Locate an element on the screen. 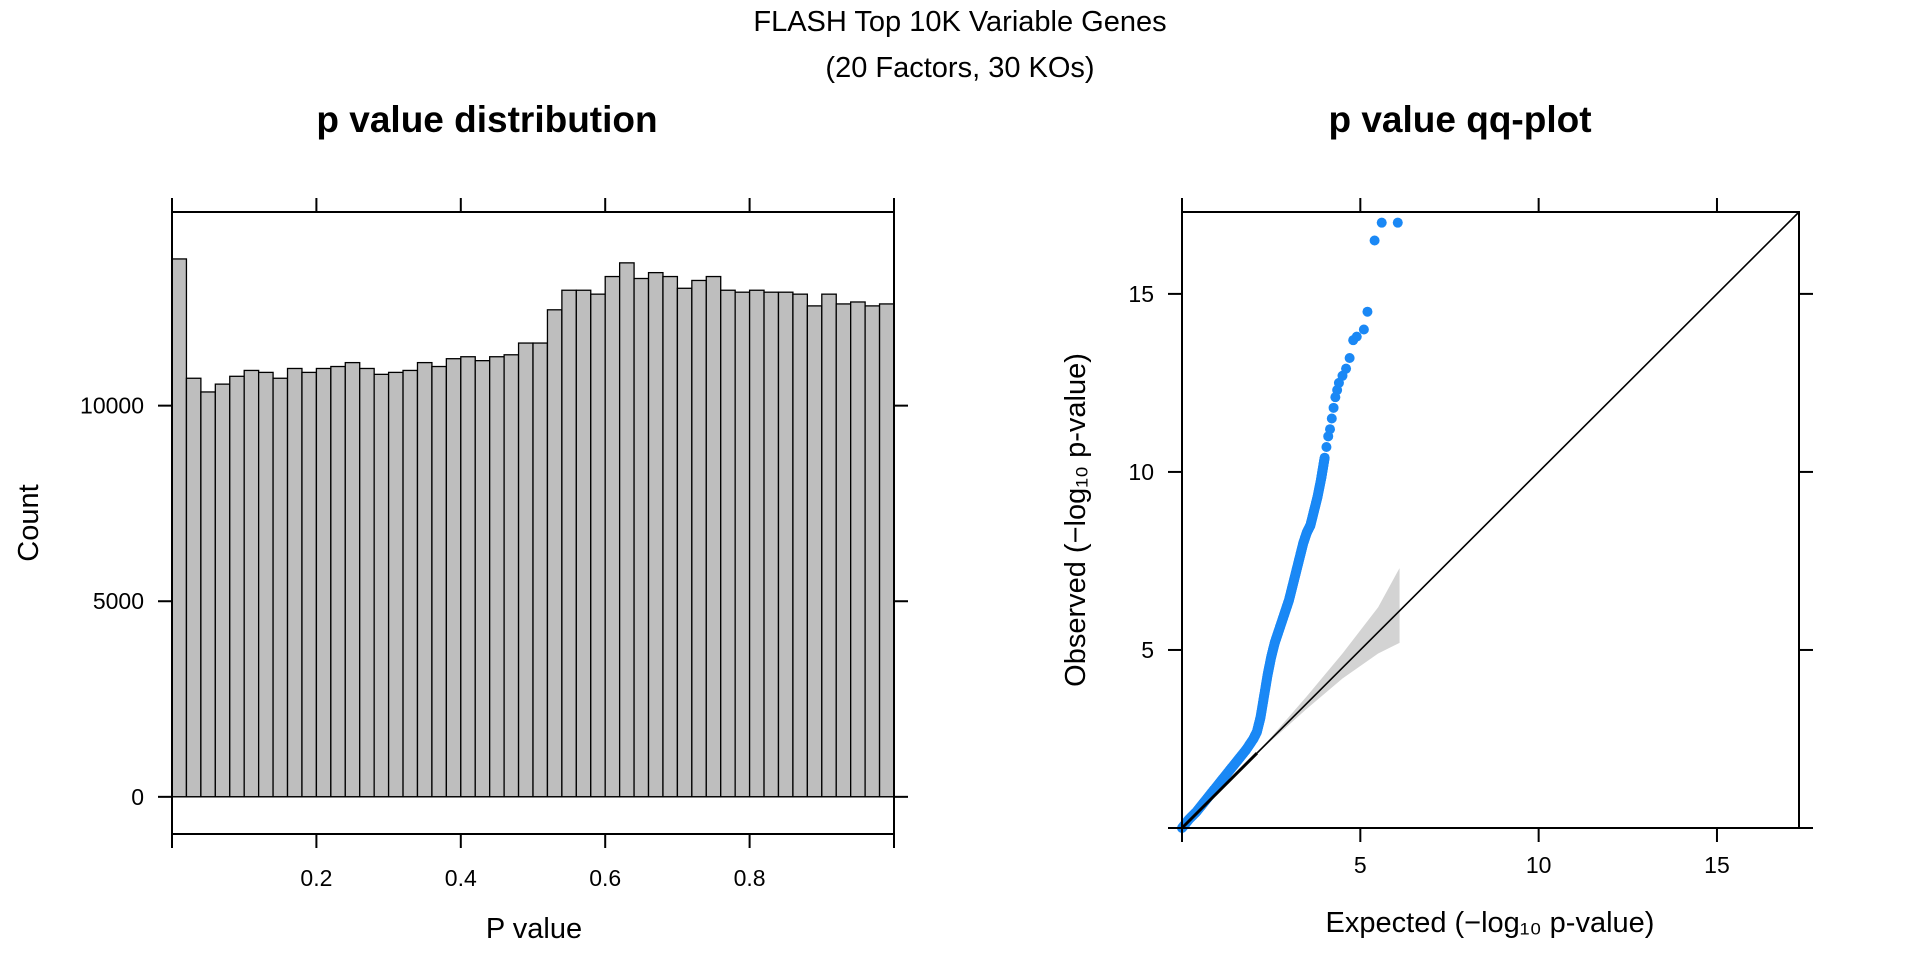  qq-y-tick-label: 10 is located at coordinates (1141, 472).